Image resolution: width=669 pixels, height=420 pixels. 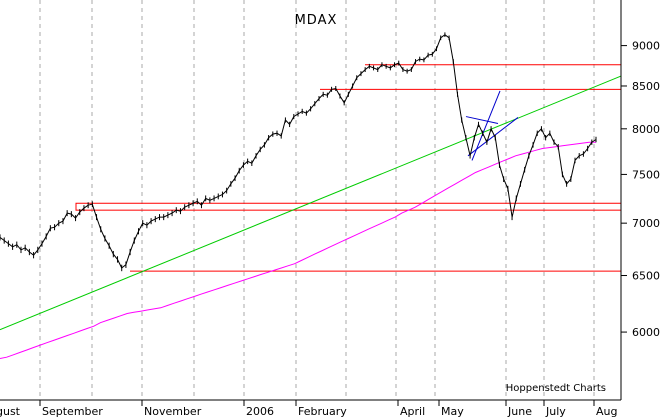 I want to click on triangle-lower-line, so click(x=493, y=137).